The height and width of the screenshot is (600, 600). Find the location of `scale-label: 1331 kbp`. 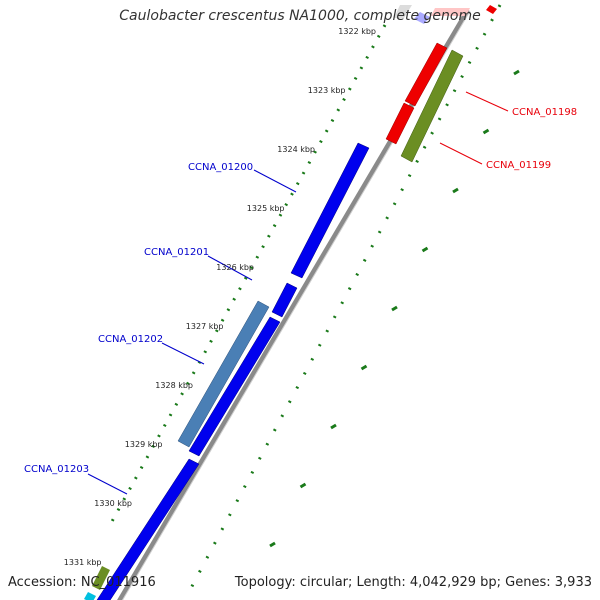

scale-label: 1331 kbp is located at coordinates (83, 562).